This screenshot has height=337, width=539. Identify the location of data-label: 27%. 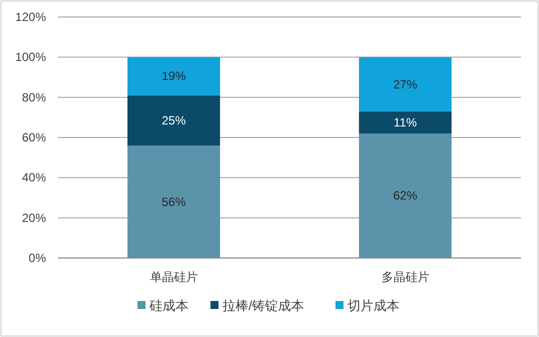
(405, 84).